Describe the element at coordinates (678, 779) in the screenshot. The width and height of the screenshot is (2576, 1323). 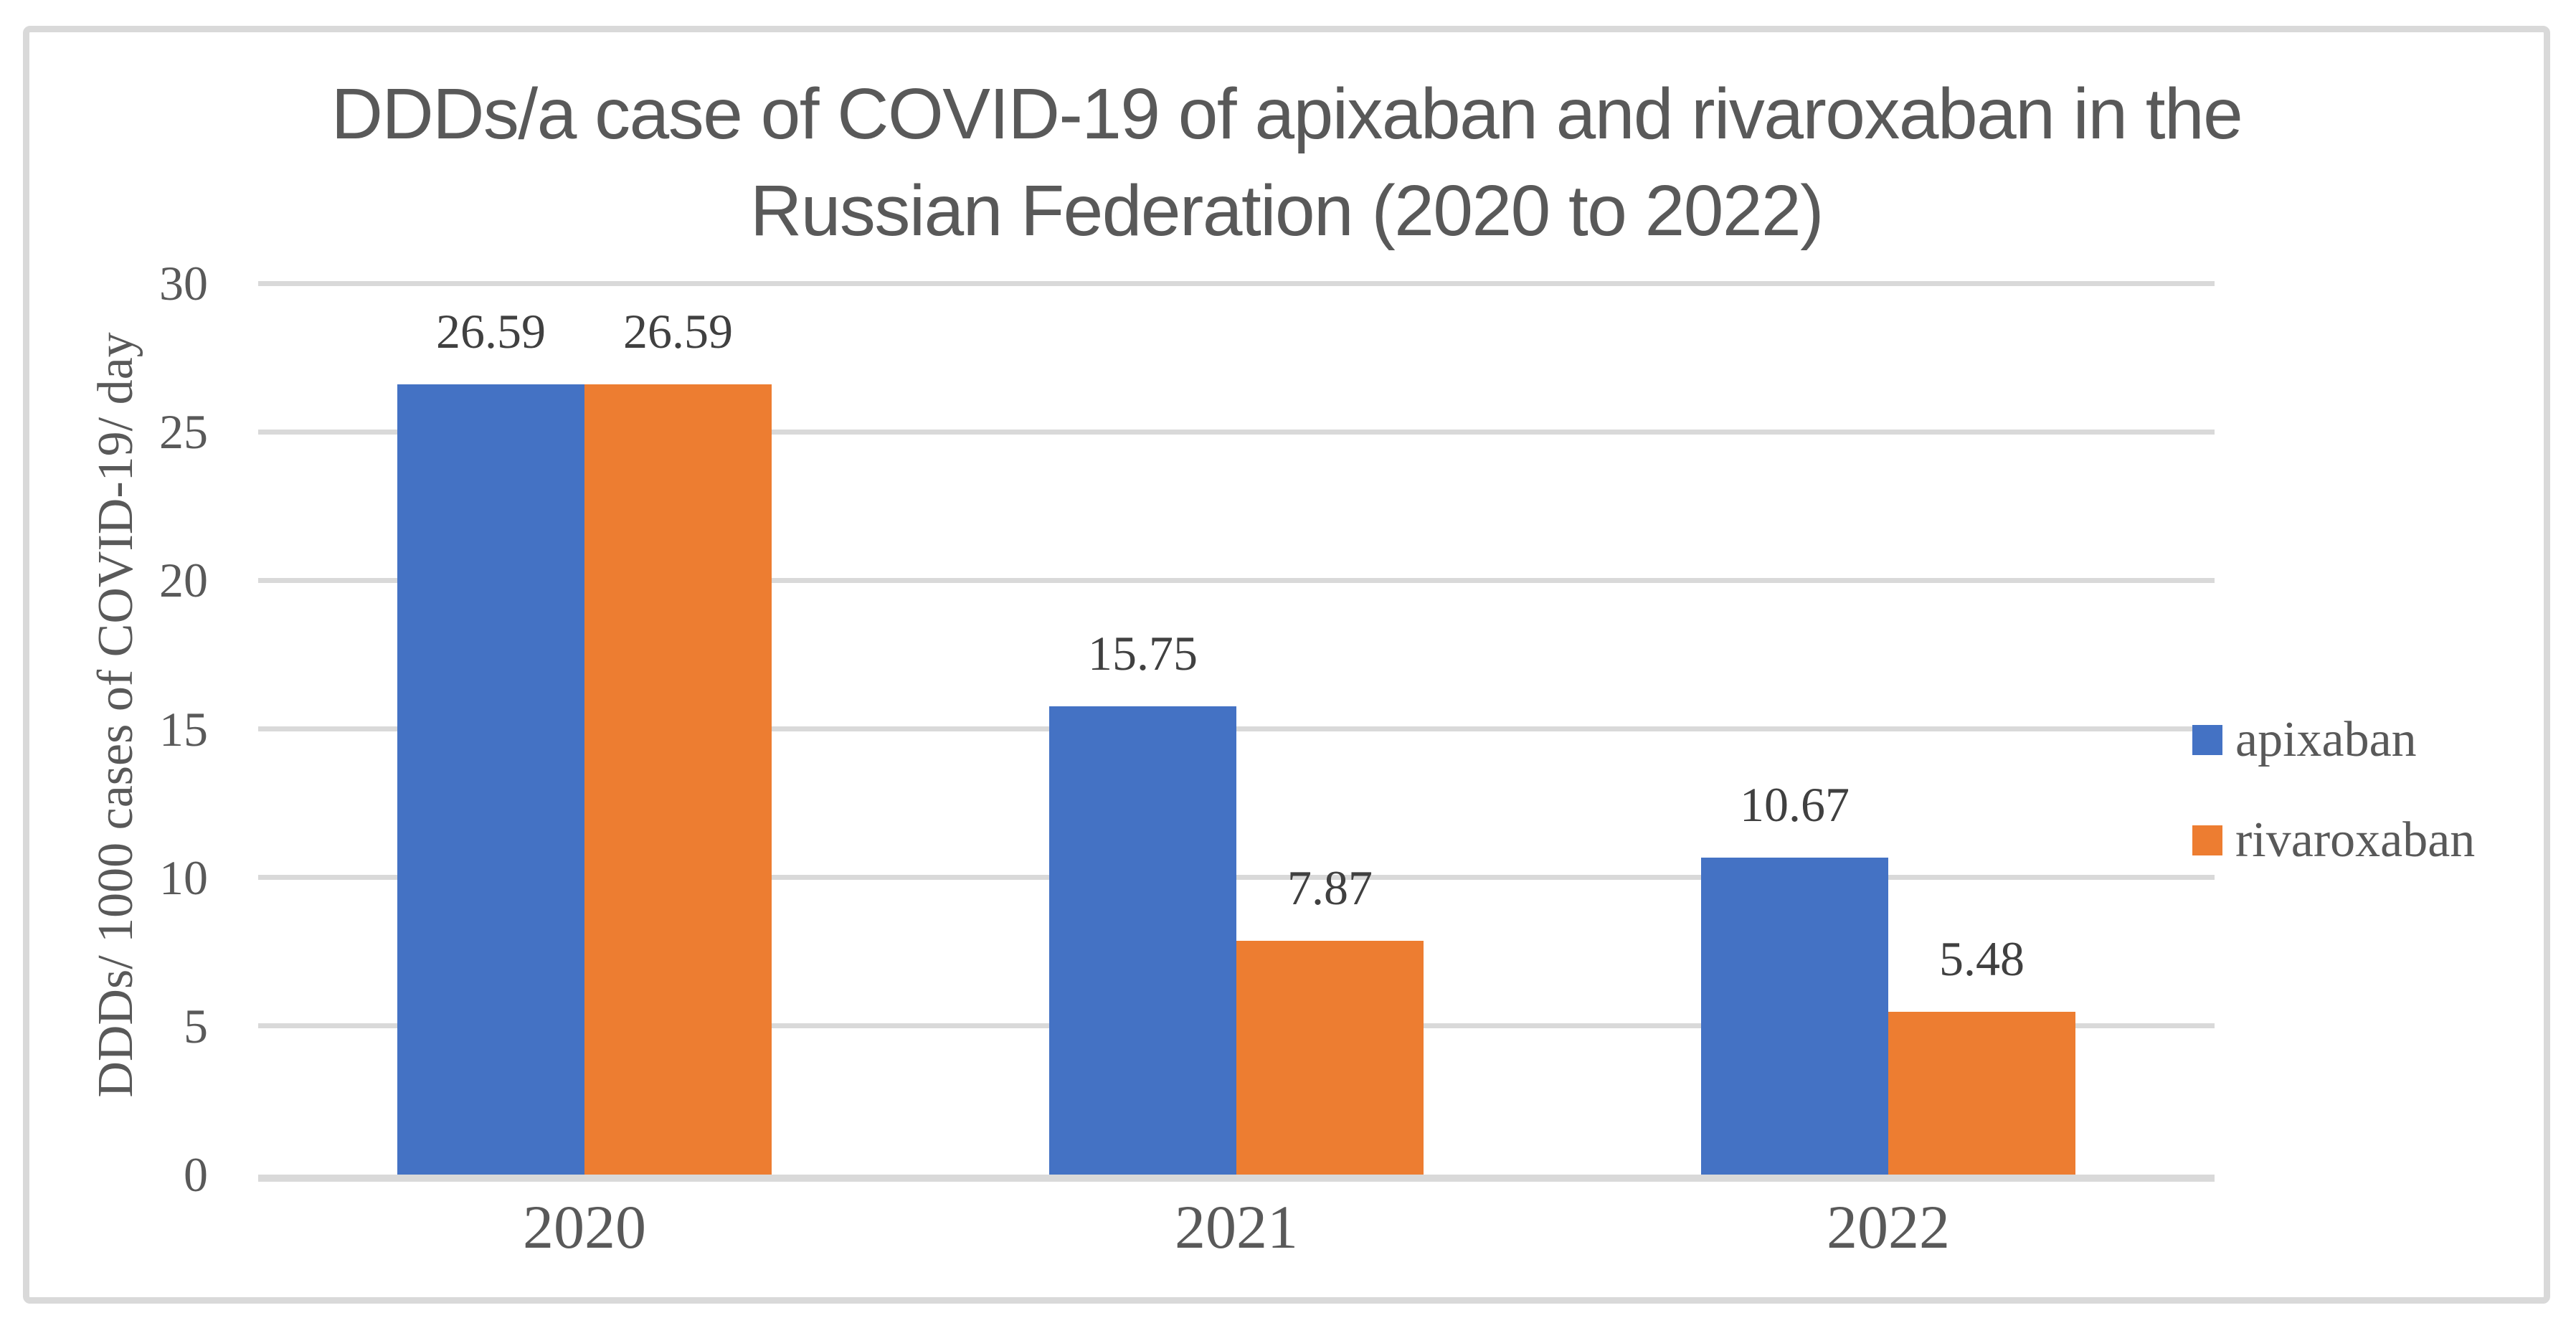
I see `bar-rivaroxaban-2020` at that location.